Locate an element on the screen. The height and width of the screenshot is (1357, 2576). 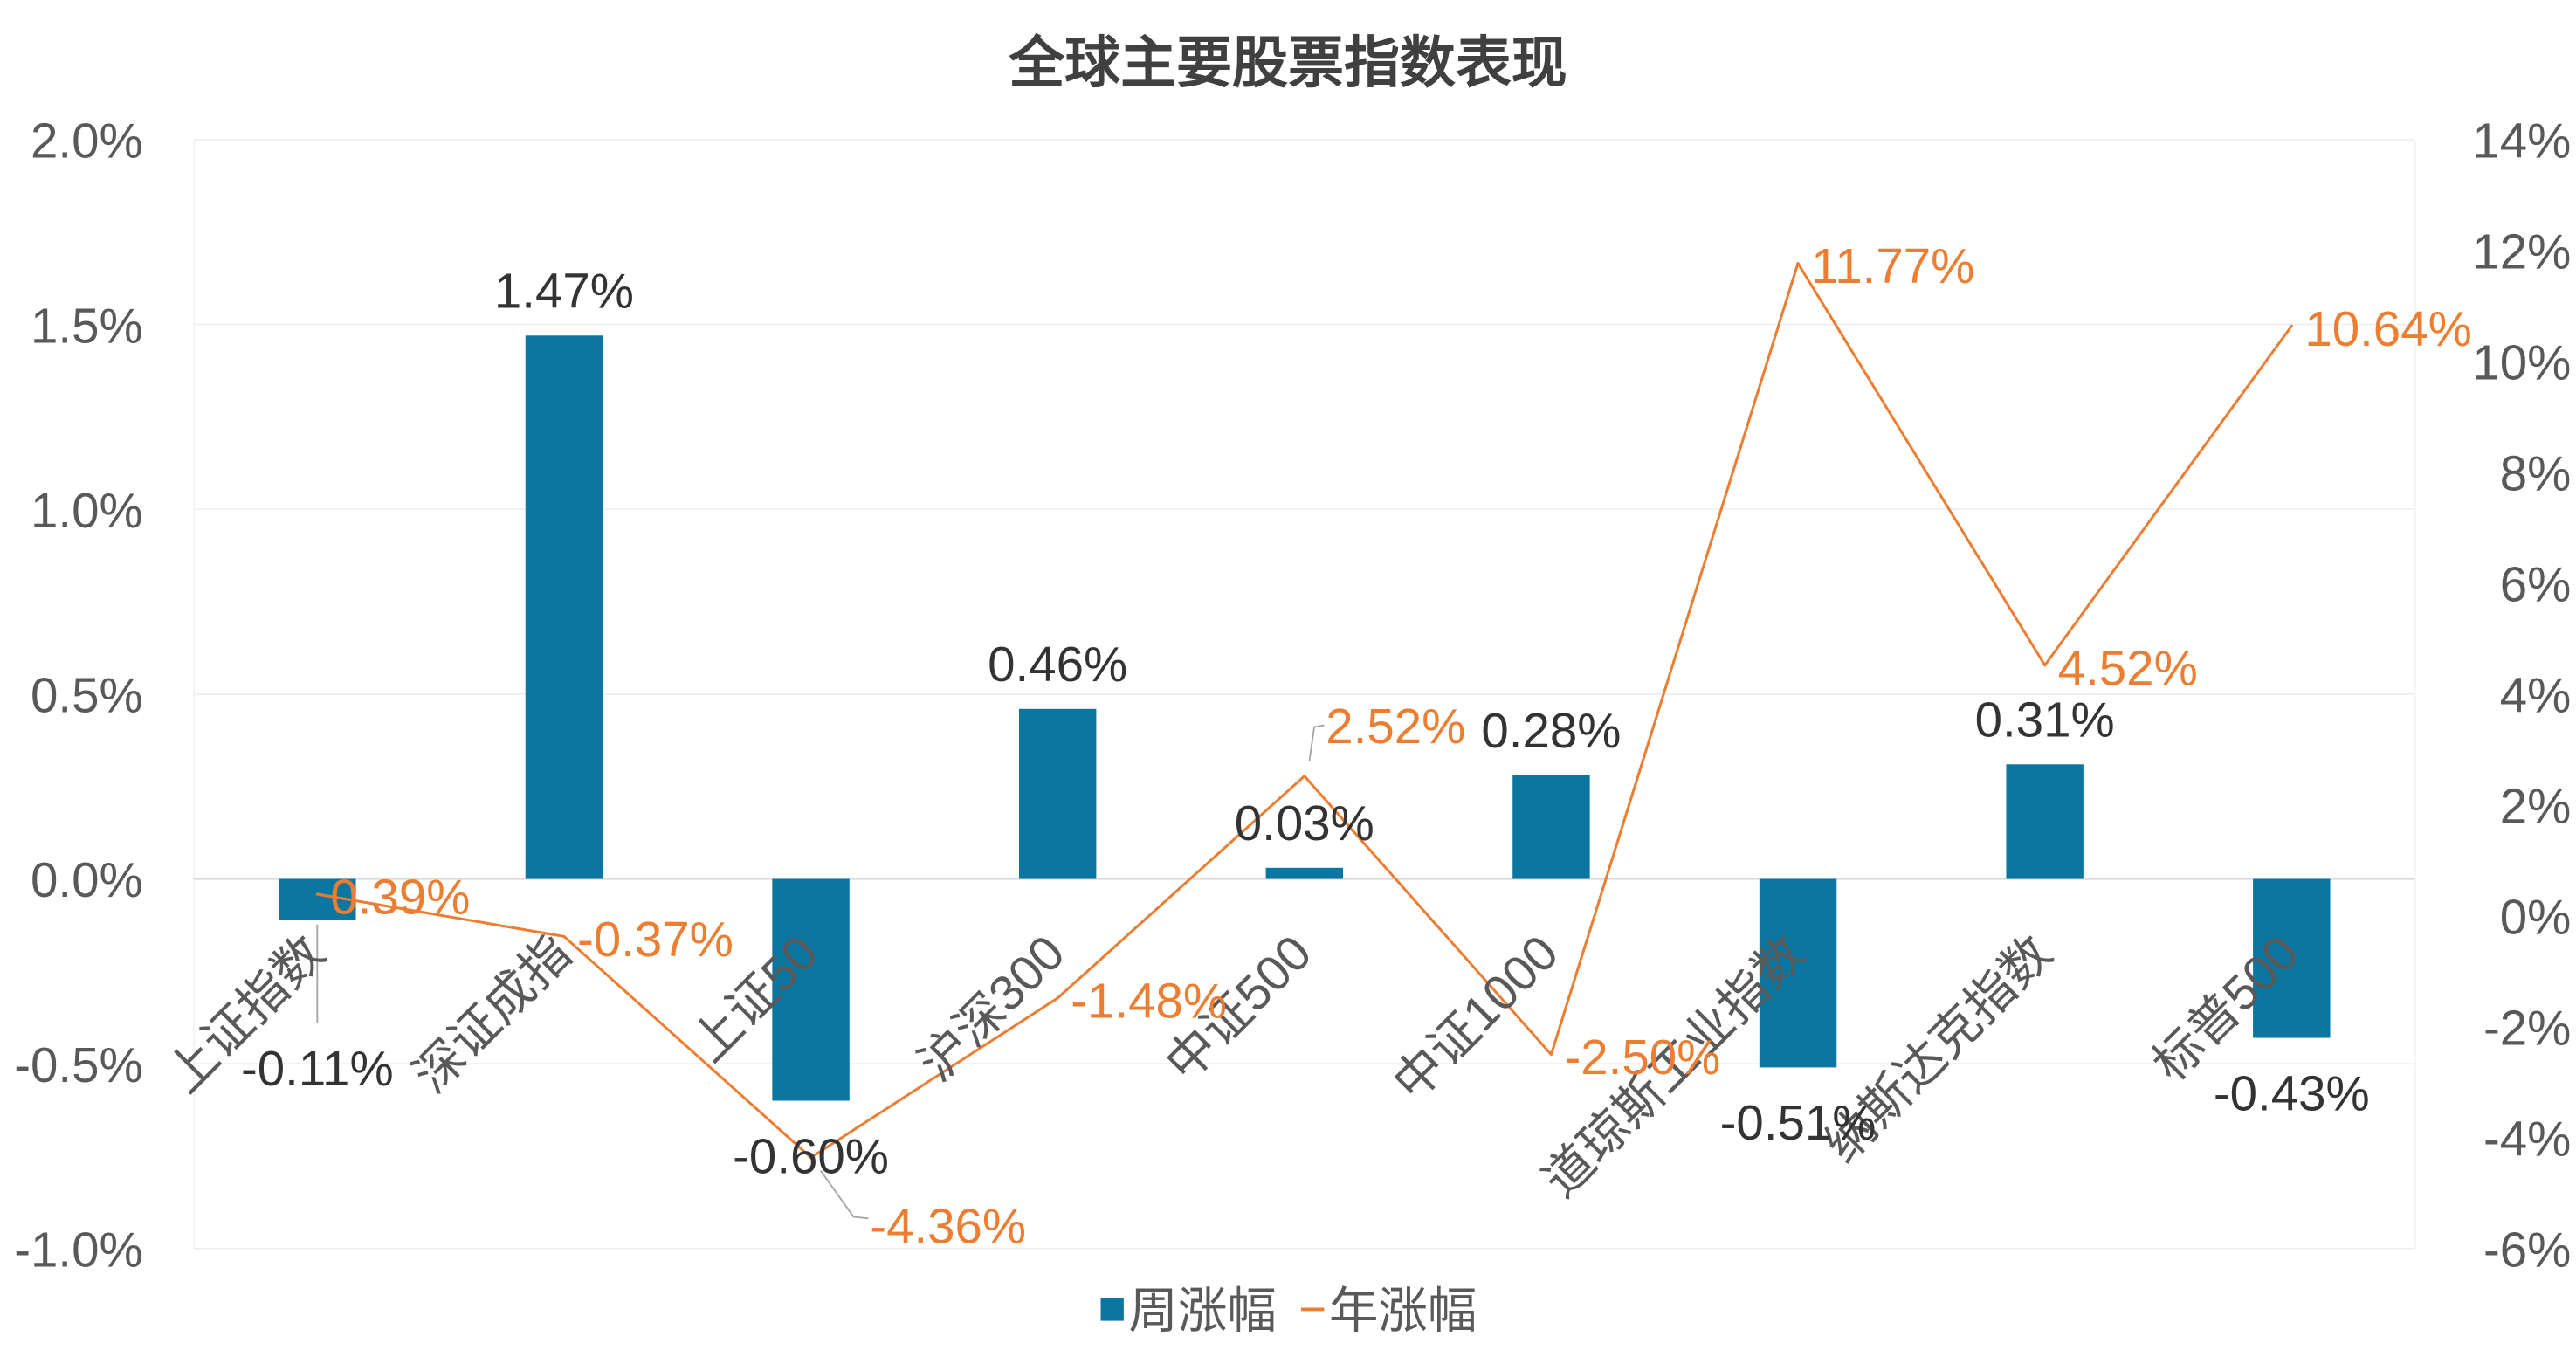
left-axis-tick-label: 2.0% is located at coordinates (87, 141).